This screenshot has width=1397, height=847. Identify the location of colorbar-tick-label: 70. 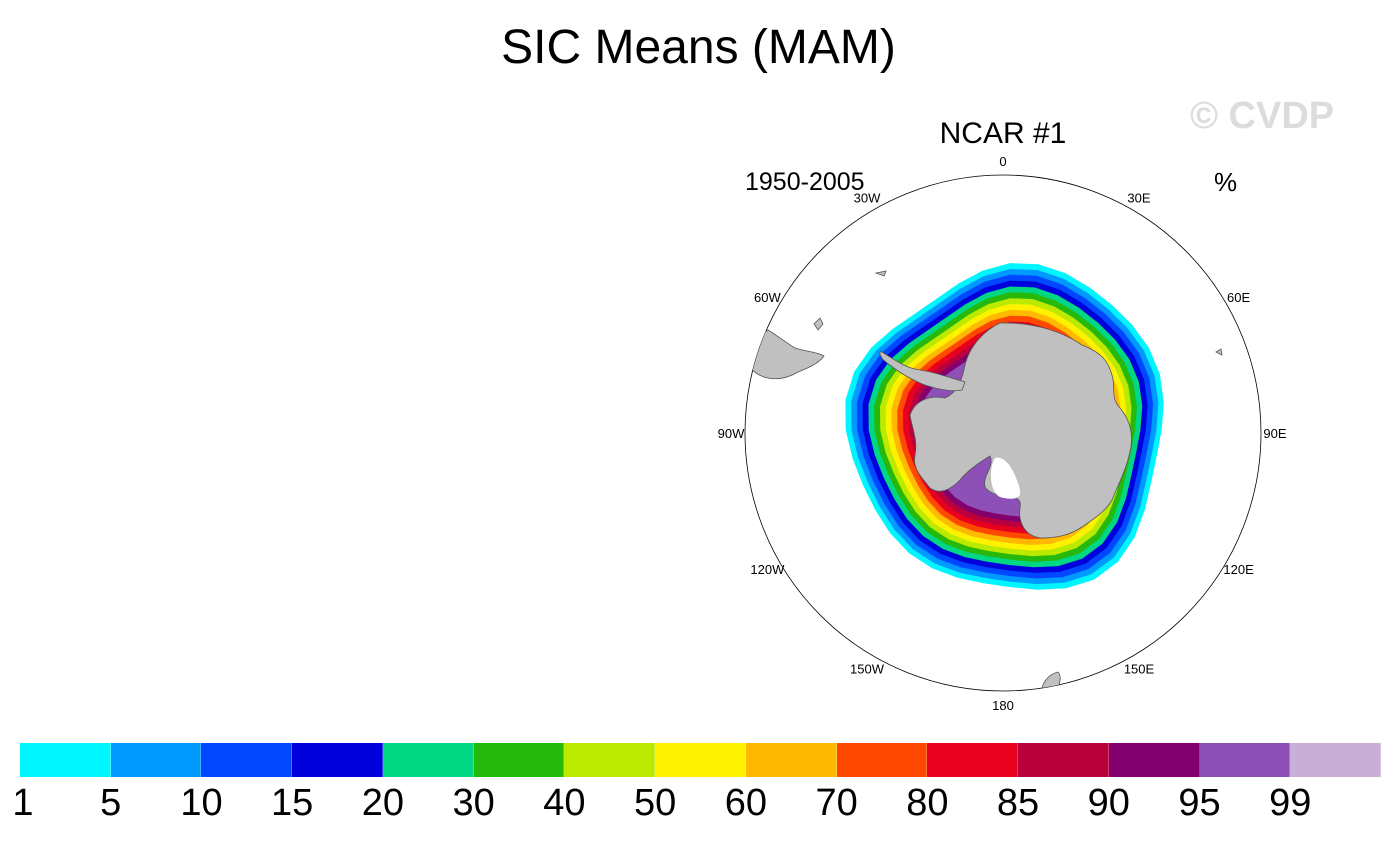
(836, 803).